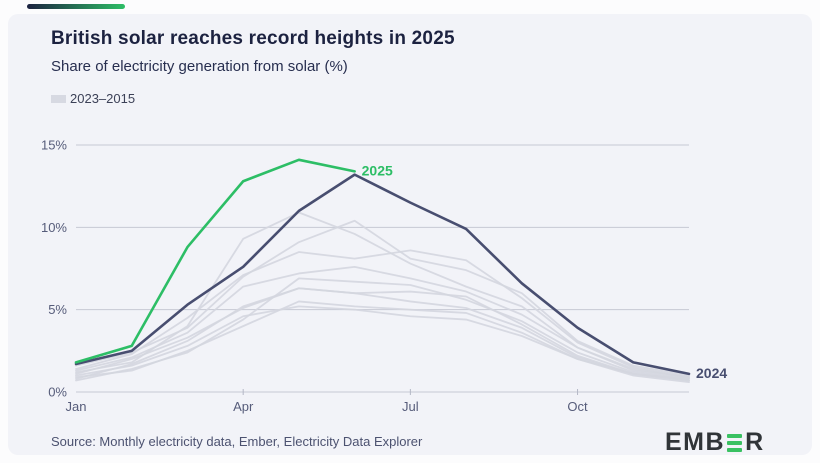 This screenshot has height=463, width=820. What do you see at coordinates (695, 442) in the screenshot?
I see `logo-text-emb: EMB` at bounding box center [695, 442].